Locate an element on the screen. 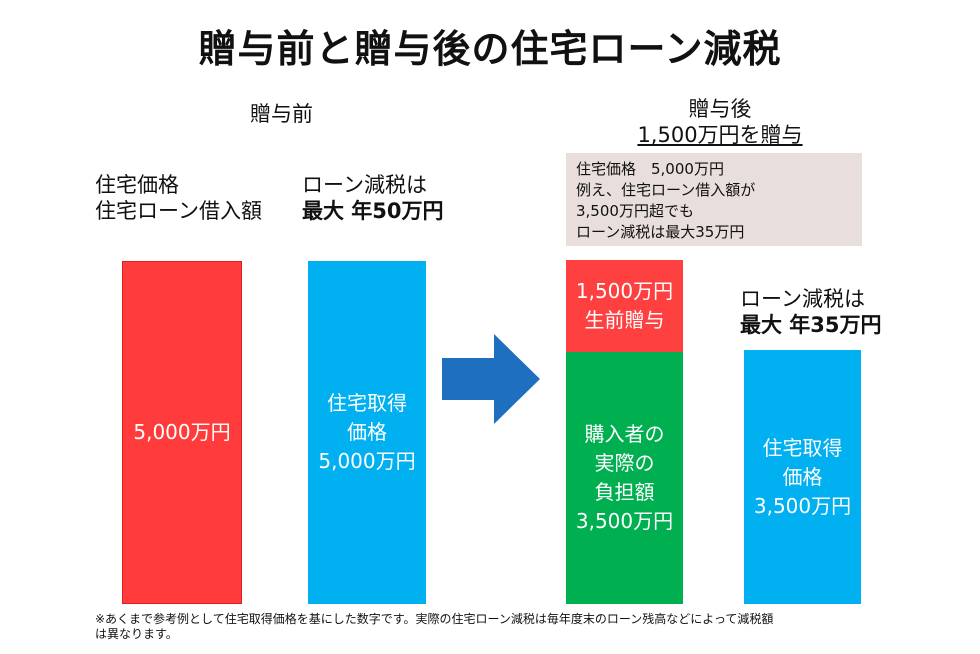  burden-bar: 購入者の 実際の 負担額 3,500万円 is located at coordinates (624, 478).